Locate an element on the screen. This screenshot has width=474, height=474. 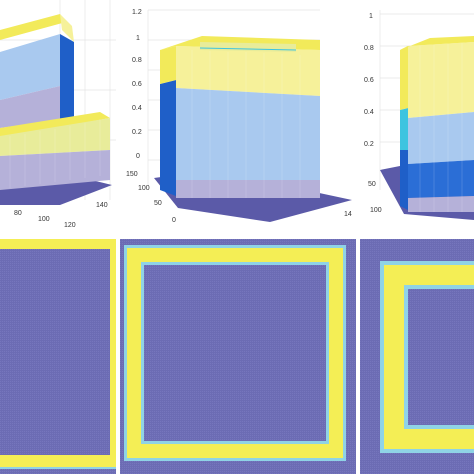
rim-yellow-back is located at coordinates (33, 27).